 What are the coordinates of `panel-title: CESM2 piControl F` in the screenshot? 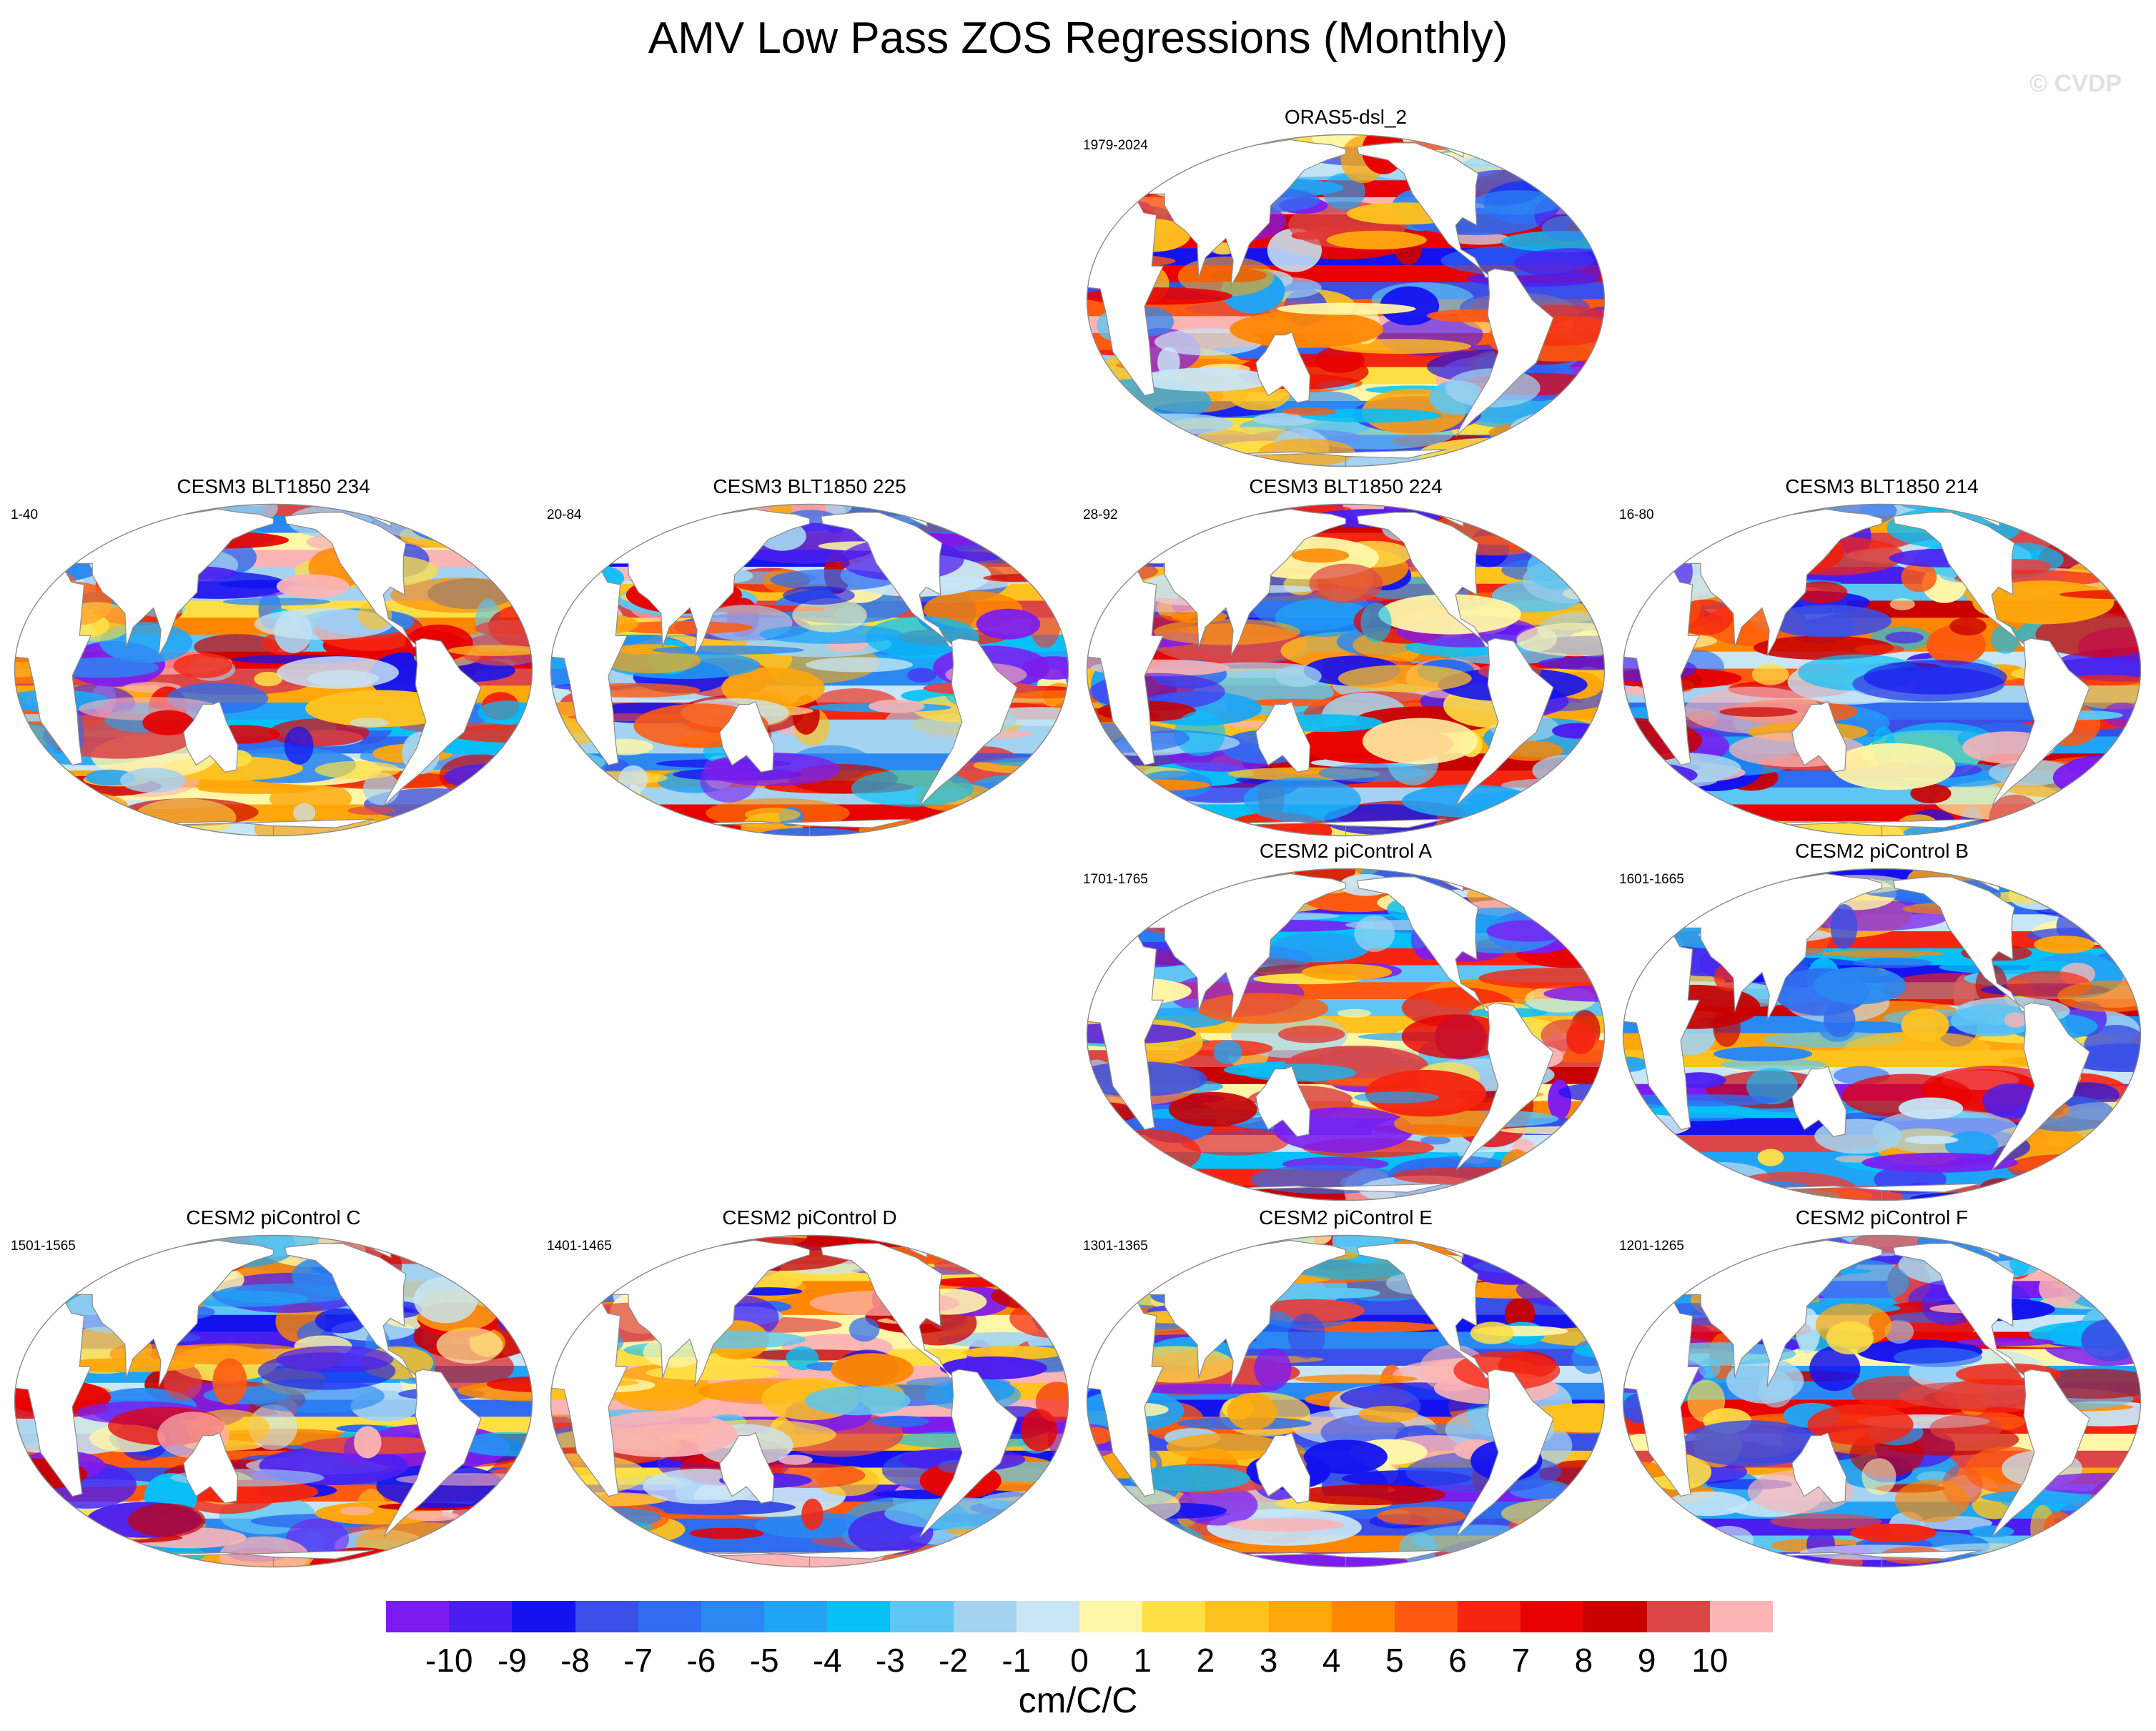 It's located at (1882, 1217).